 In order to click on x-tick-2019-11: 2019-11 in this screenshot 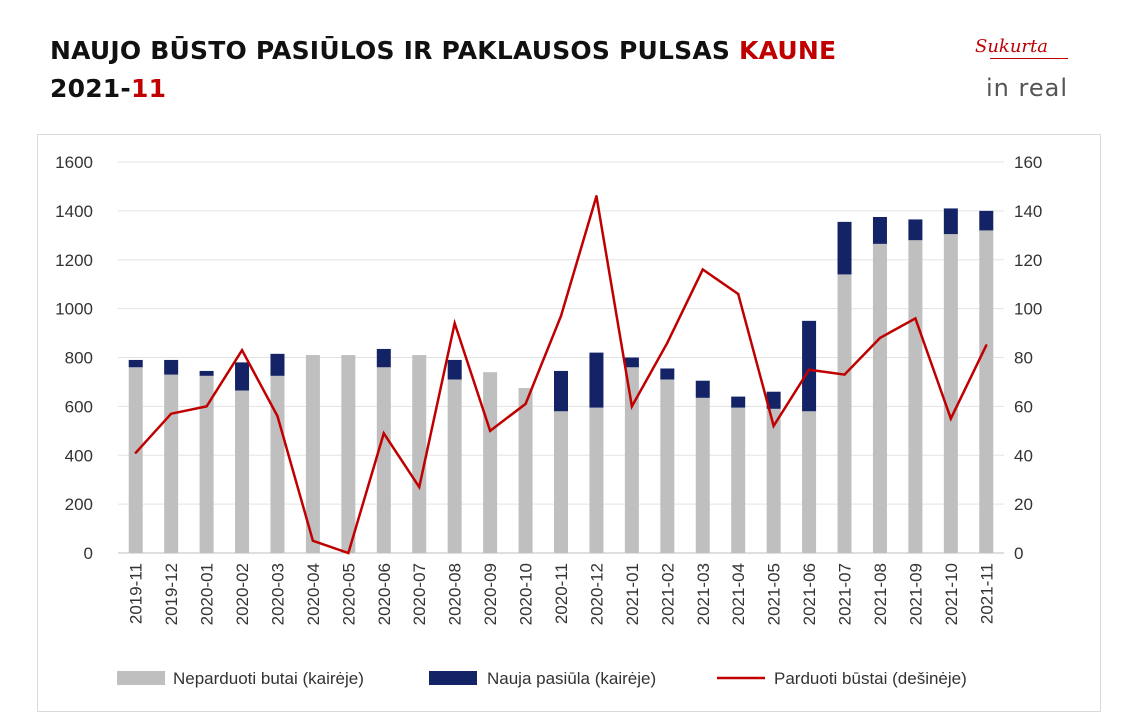, I will do `click(136, 593)`.